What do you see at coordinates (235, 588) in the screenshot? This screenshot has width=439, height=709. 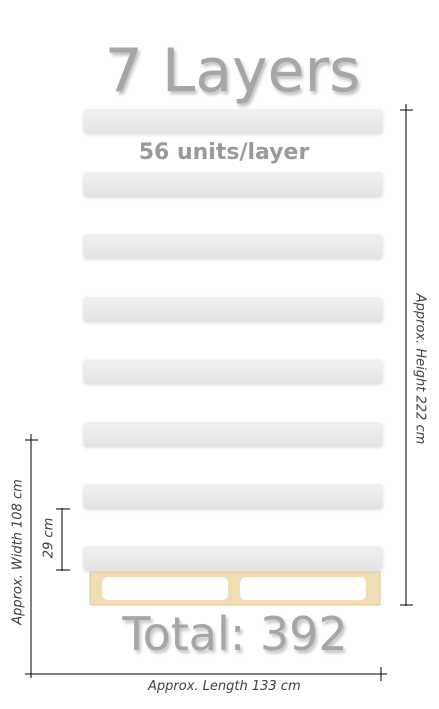 I see `pallet` at bounding box center [235, 588].